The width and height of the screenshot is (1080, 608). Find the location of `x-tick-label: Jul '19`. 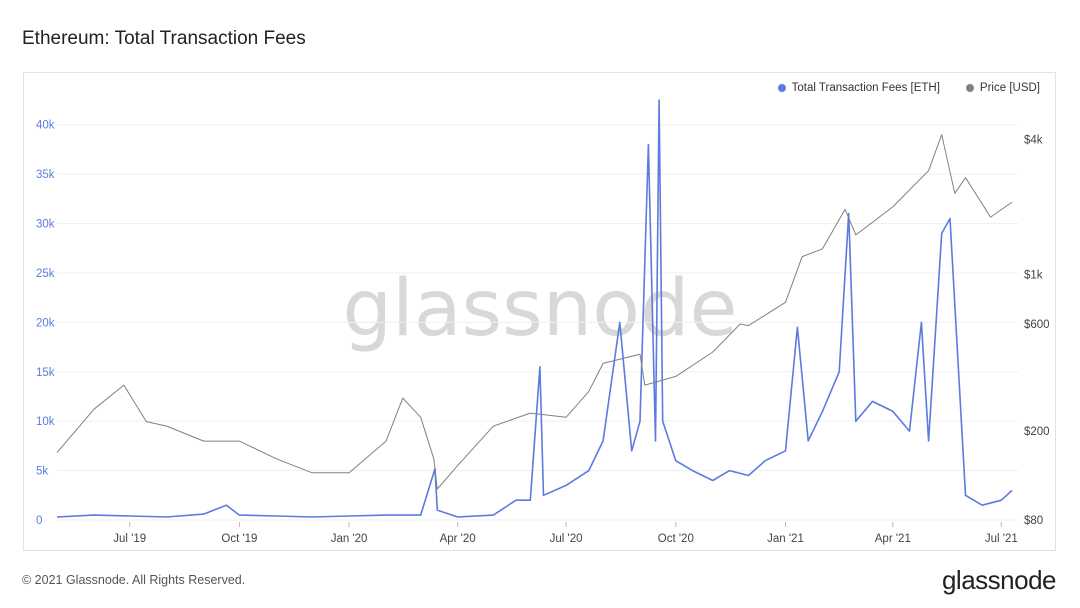

x-tick-label: Jul '19 is located at coordinates (129, 539).